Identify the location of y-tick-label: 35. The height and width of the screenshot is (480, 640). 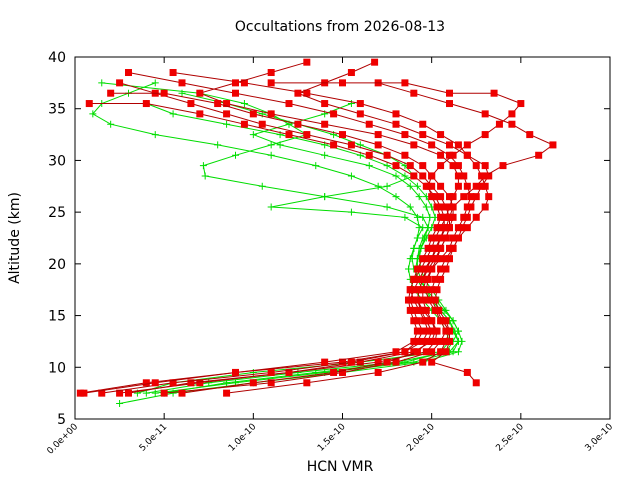
(57, 110).